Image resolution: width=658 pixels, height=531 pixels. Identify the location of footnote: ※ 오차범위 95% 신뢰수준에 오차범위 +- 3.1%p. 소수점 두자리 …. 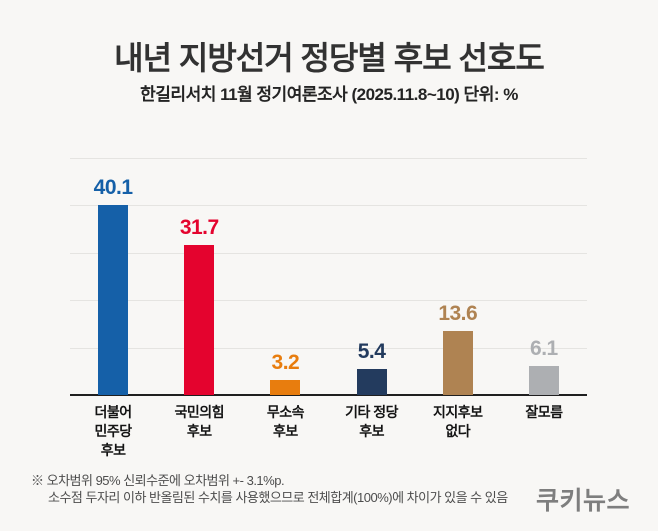
(269, 489).